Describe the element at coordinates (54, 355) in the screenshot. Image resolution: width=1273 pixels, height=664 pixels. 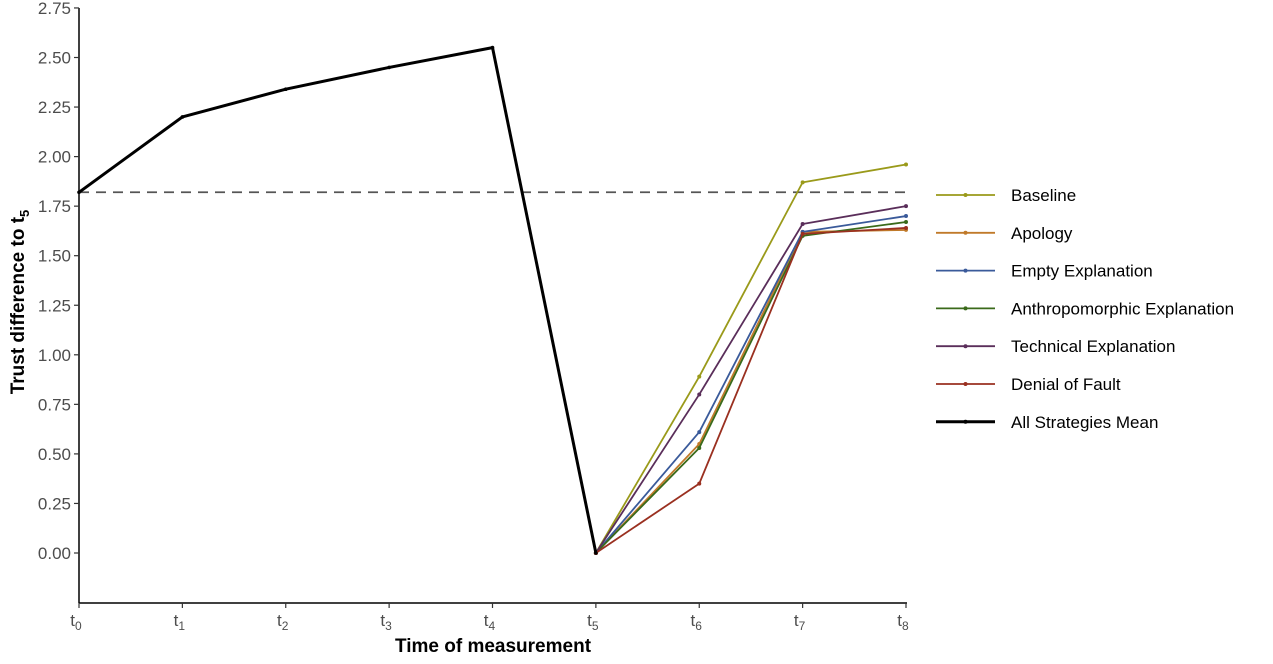
I see `y-tick-label: 1.00` at that location.